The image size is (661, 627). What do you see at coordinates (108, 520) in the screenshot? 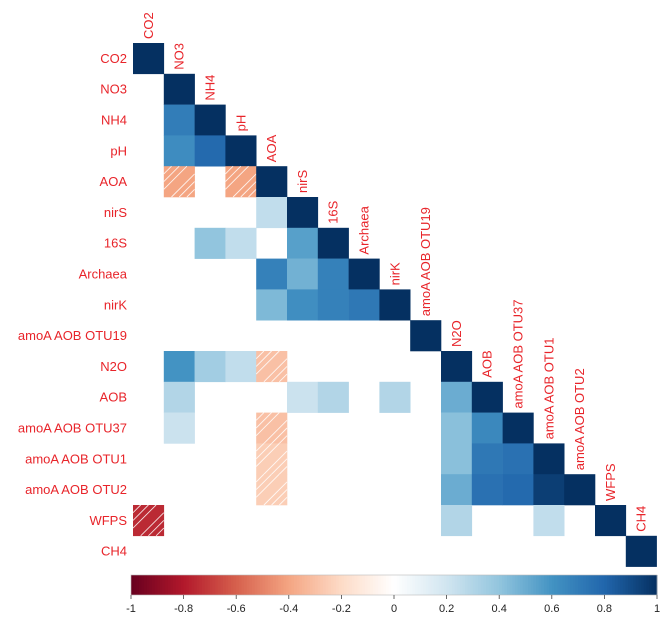
I see `row-label: WFPS` at bounding box center [108, 520].